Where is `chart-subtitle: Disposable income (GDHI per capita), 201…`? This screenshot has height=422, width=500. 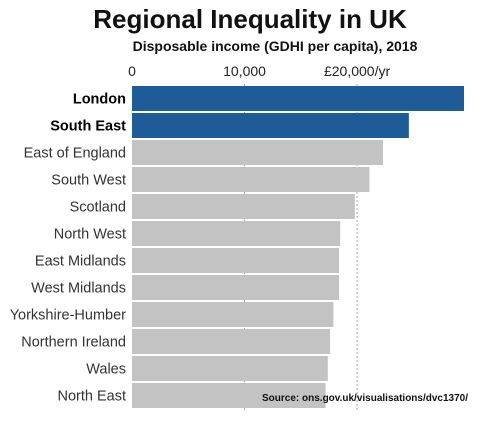 chart-subtitle: Disposable income (GDHI per capita), 201… is located at coordinates (275, 46).